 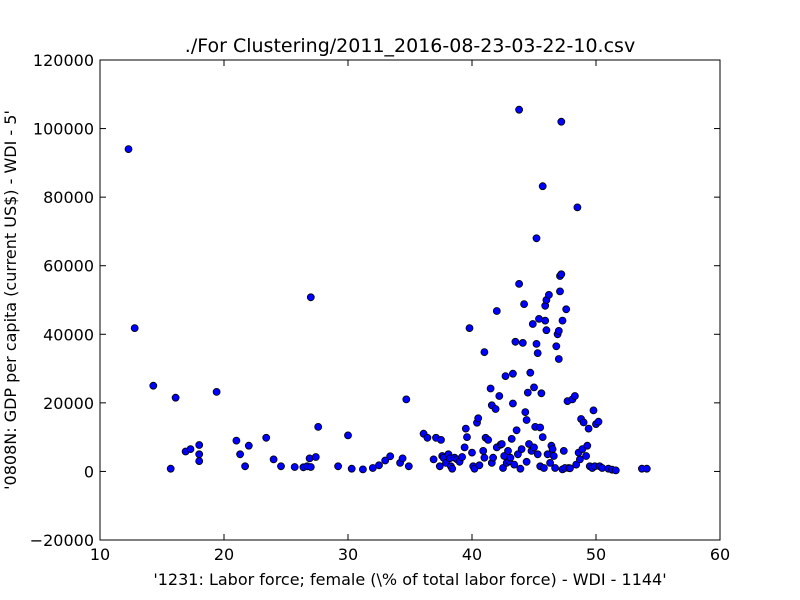 What do you see at coordinates (100, 554) in the screenshot?
I see `x-tick-label: 10` at bounding box center [100, 554].